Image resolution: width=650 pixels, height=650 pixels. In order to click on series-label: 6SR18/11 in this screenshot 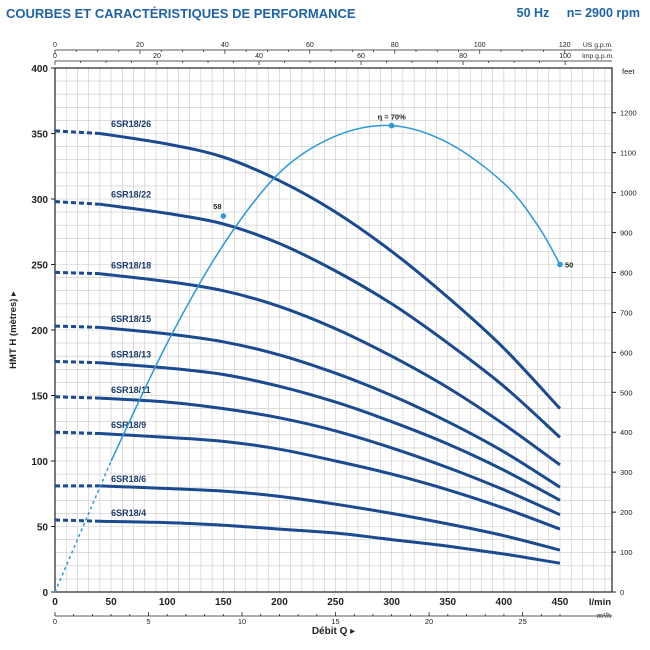, I will do `click(131, 390)`.